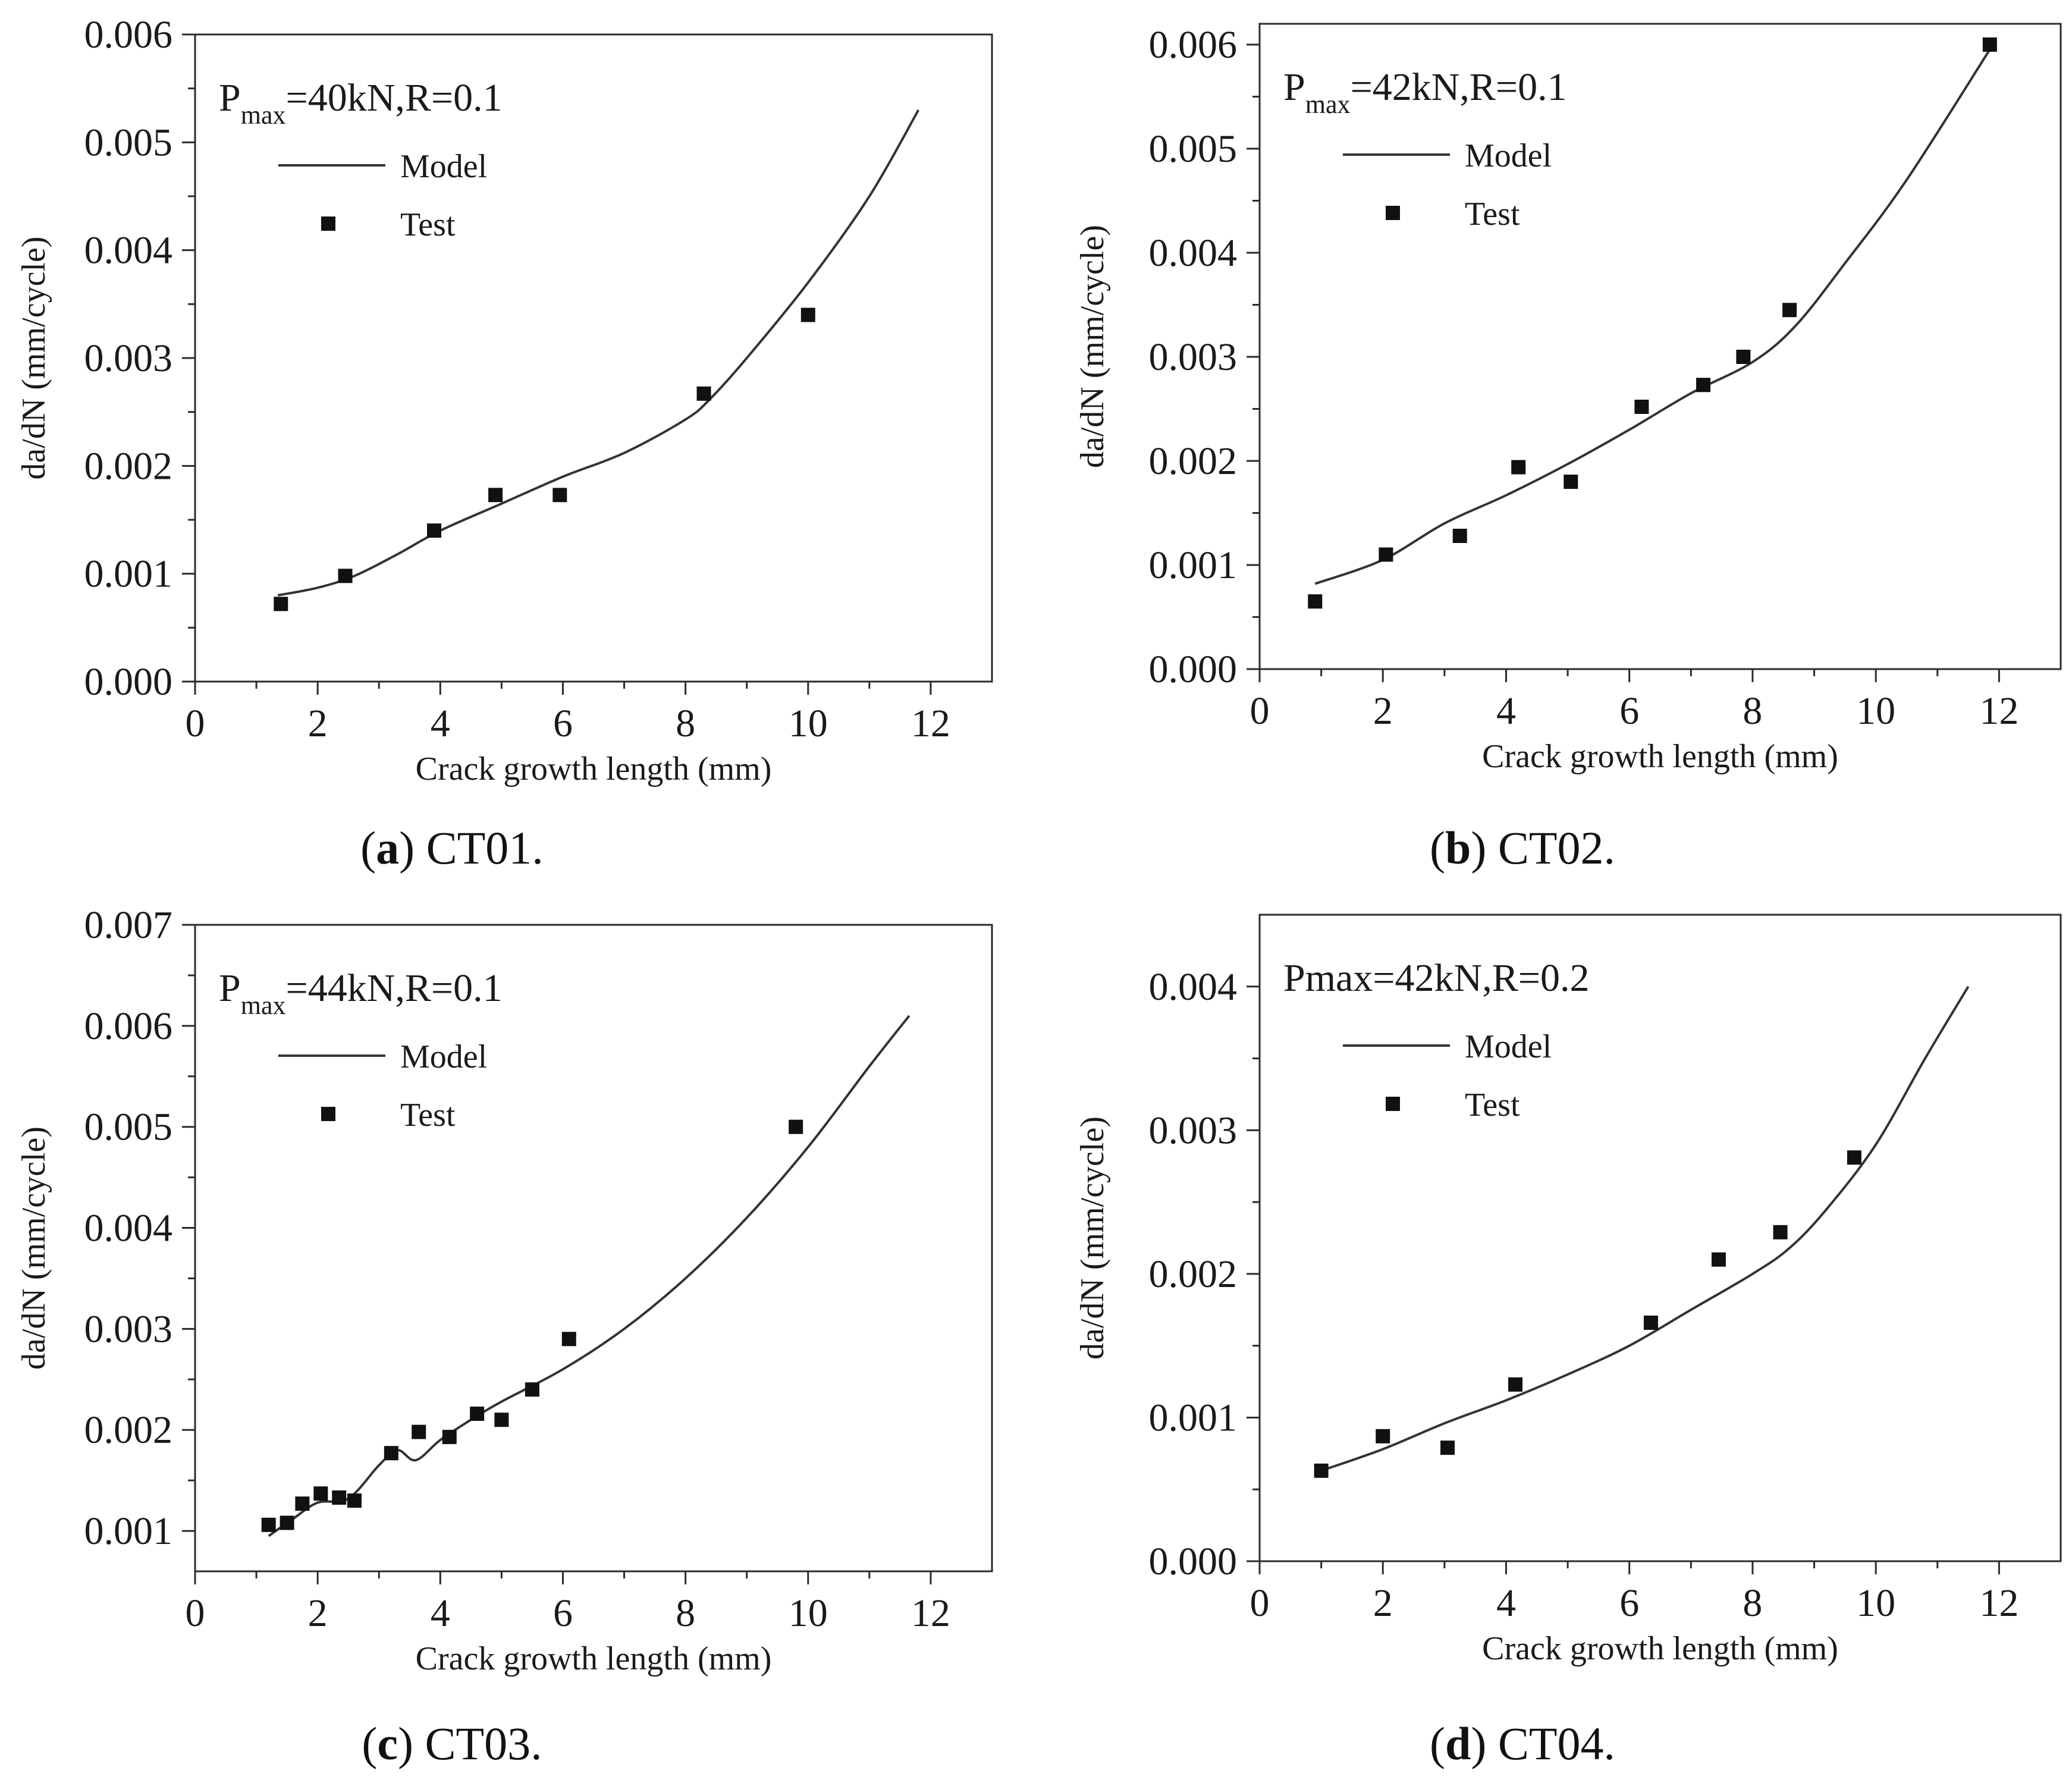 This screenshot has width=2072, height=1789. I want to click on caption-letter: a, so click(387, 848).